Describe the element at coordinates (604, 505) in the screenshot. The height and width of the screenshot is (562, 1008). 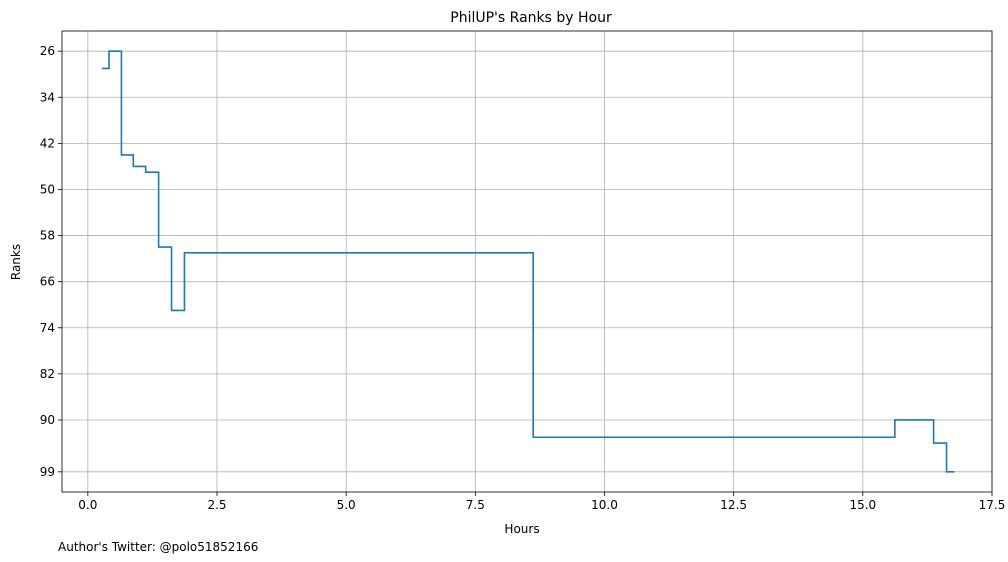
I see `x-tick-label: 10.0` at that location.